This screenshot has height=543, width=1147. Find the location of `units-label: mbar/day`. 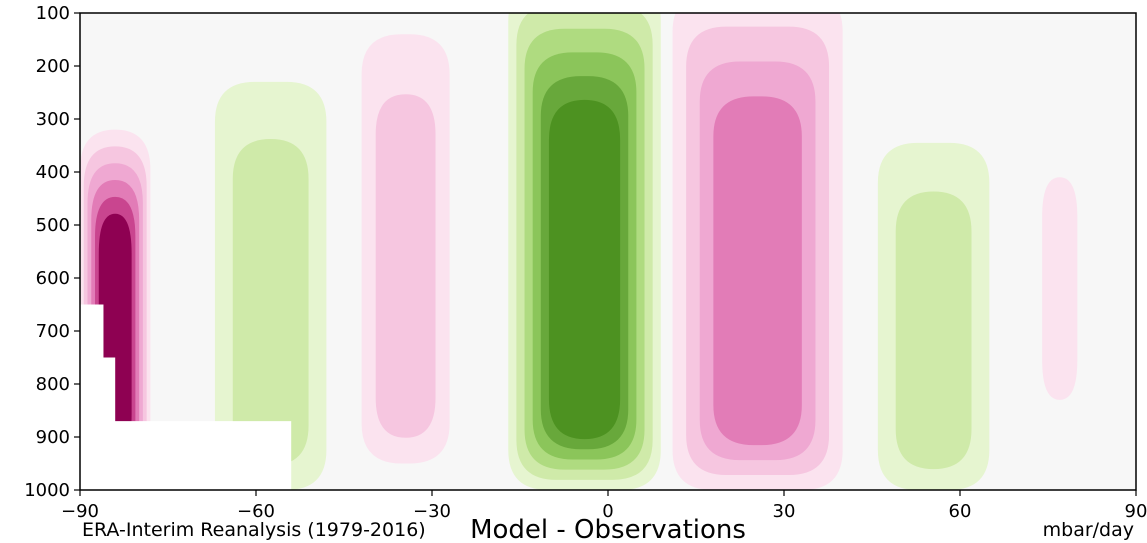

units-label: mbar/day is located at coordinates (1088, 530).